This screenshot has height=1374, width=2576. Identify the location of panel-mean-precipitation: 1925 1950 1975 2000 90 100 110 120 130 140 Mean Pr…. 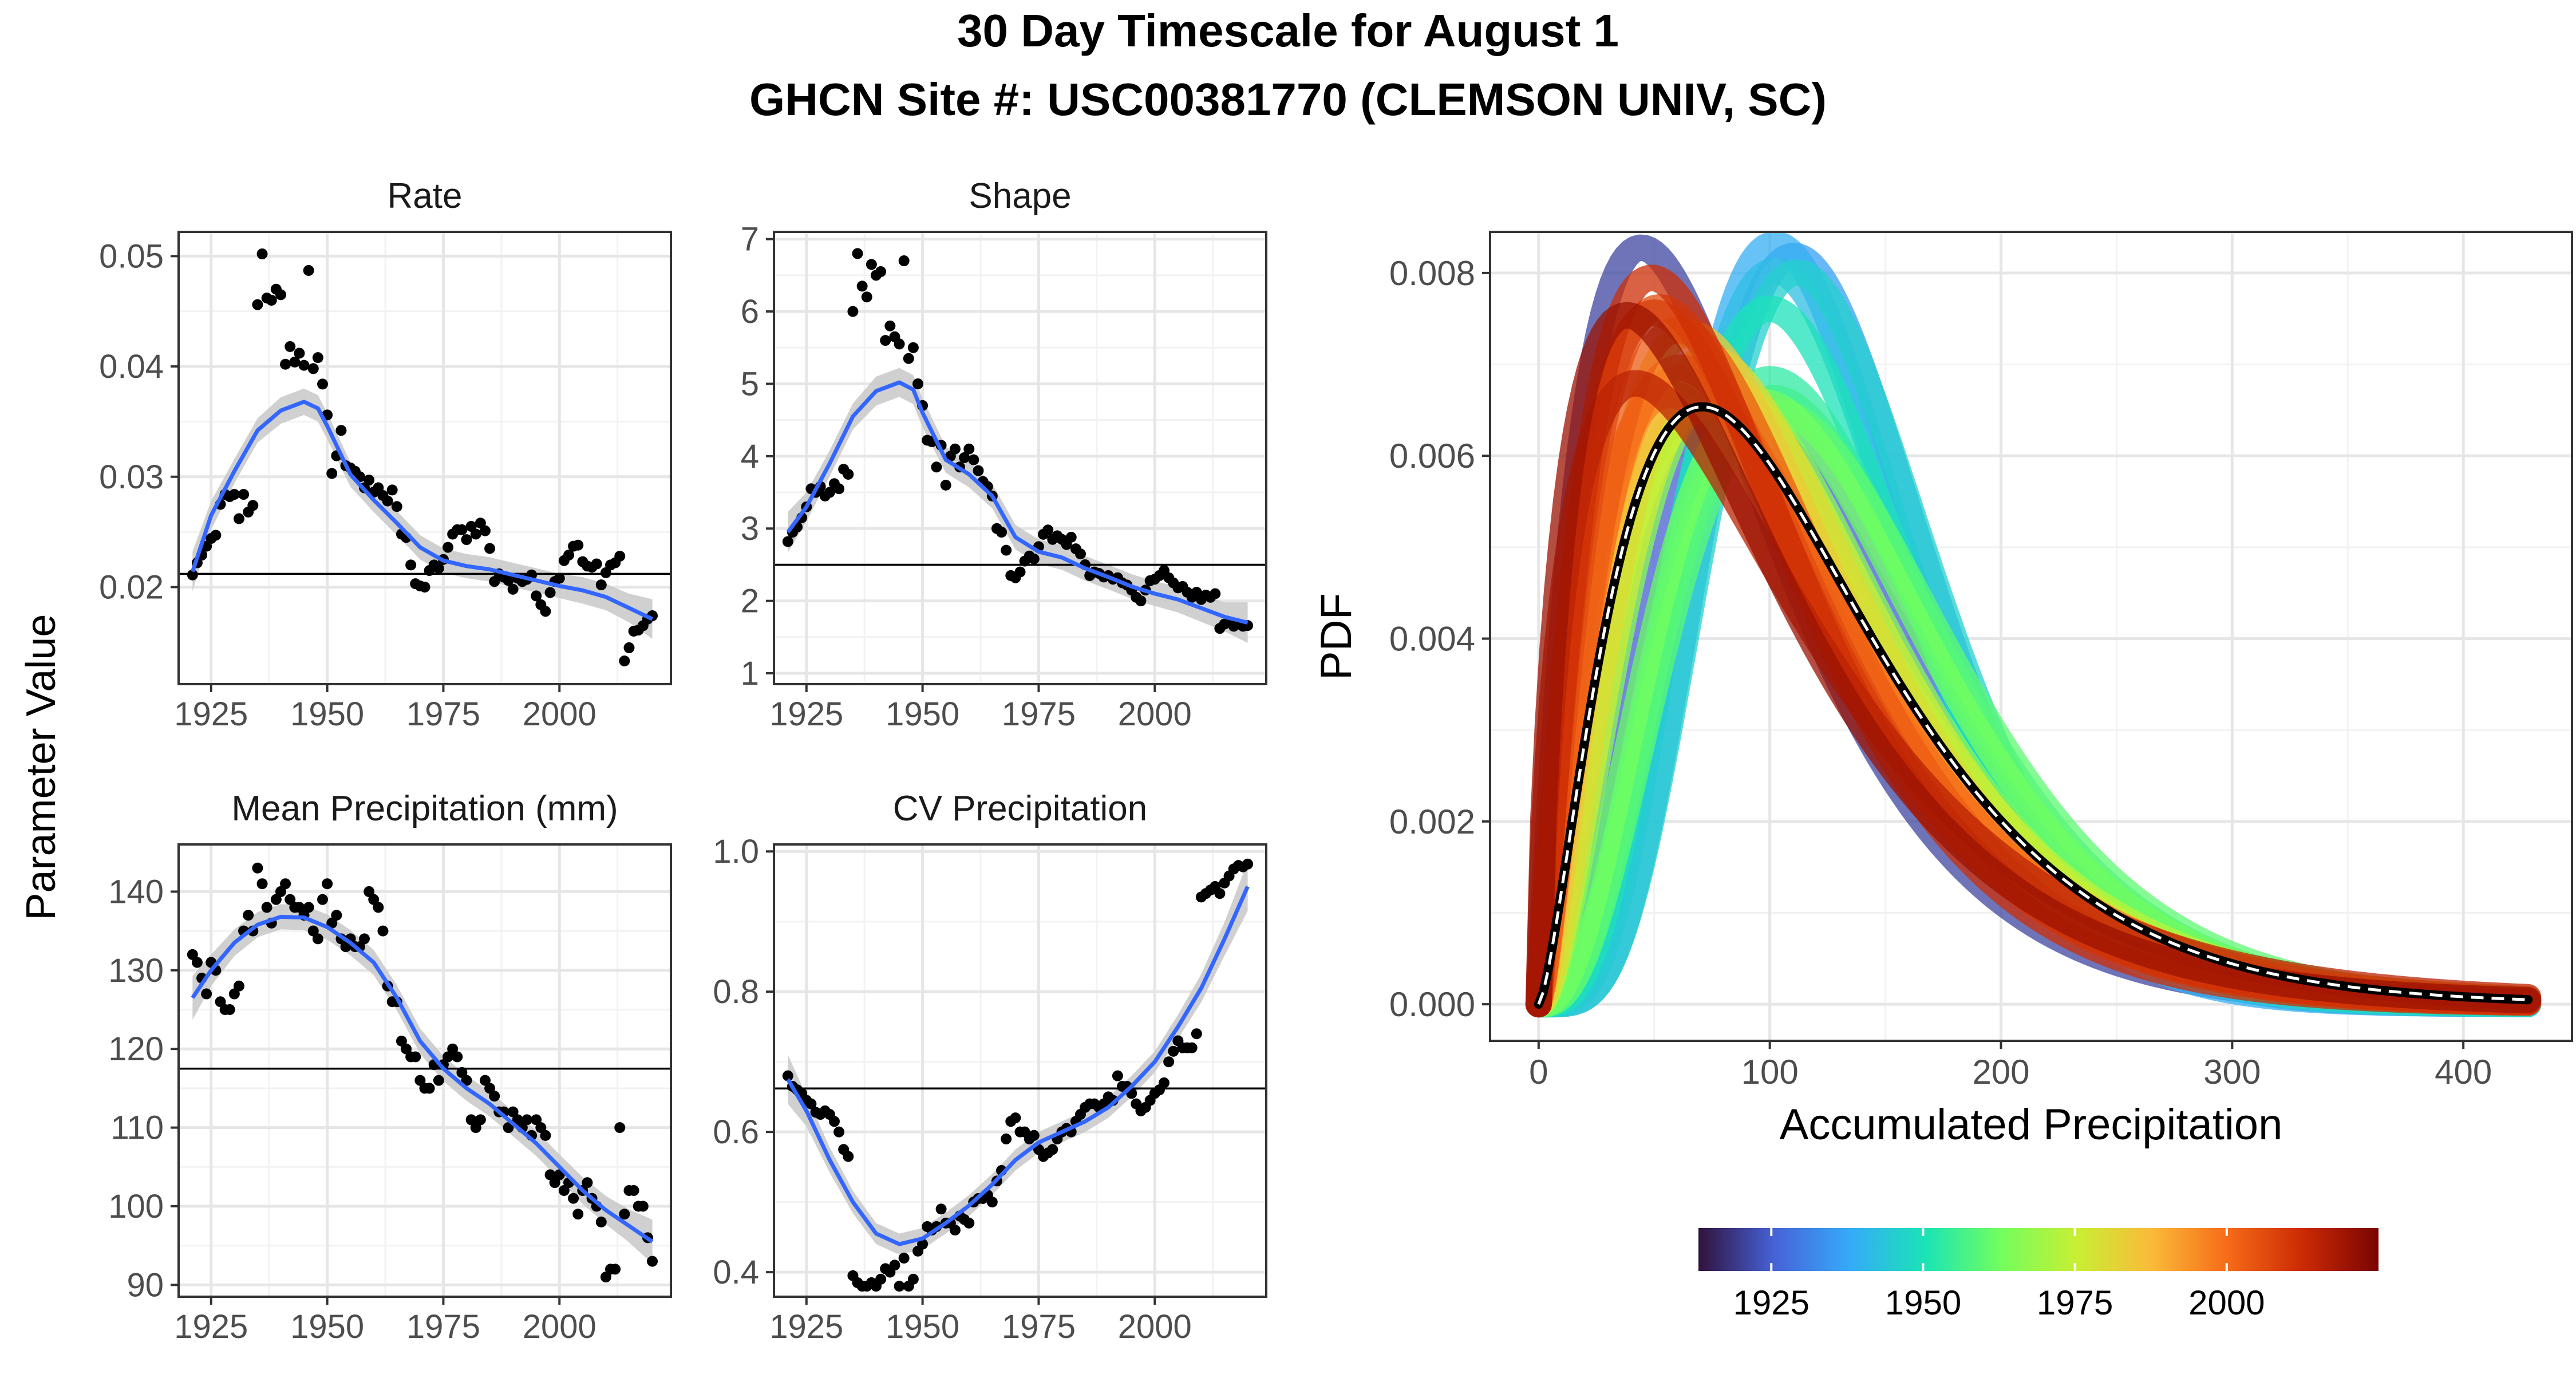
(390, 1067).